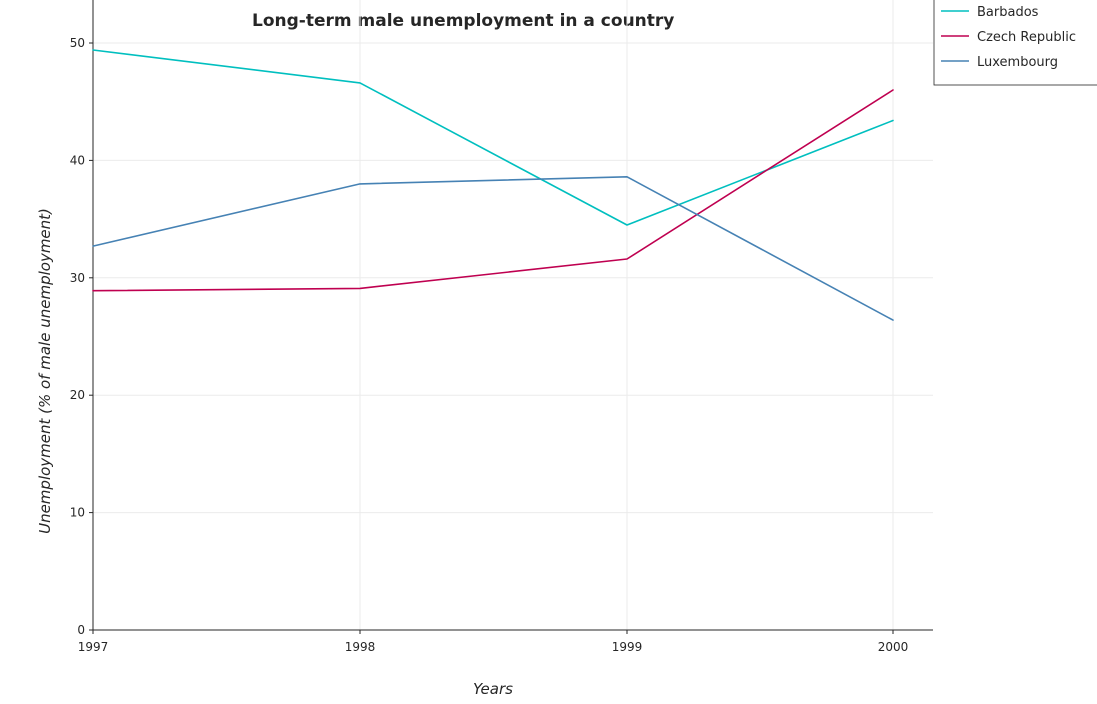 The height and width of the screenshot is (704, 1097). Describe the element at coordinates (627, 647) in the screenshot. I see `x-tick-label: 1999` at that location.